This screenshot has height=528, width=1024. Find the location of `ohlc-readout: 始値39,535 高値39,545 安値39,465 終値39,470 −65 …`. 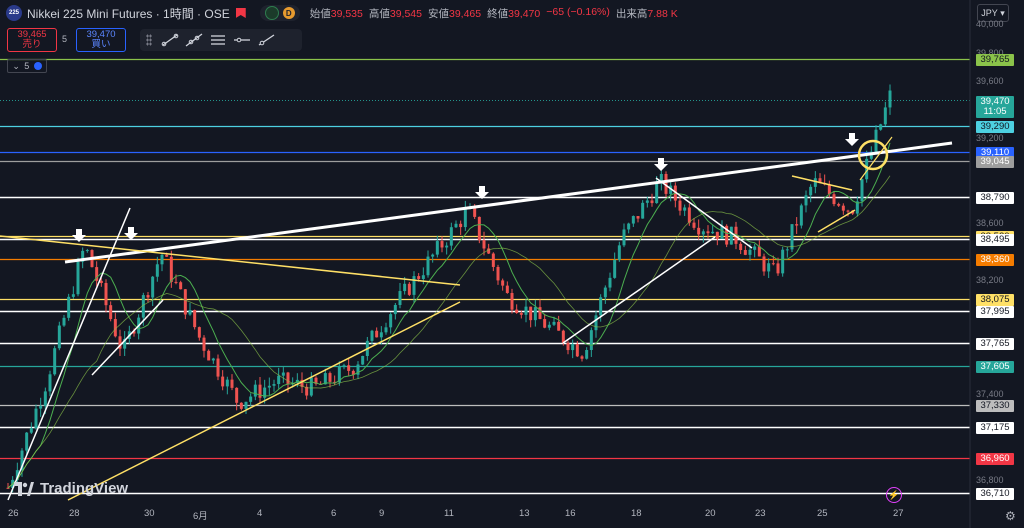

ohlc-readout: 始値39,535 高値39,545 安値39,465 終値39,470 −65 … is located at coordinates (494, 13).